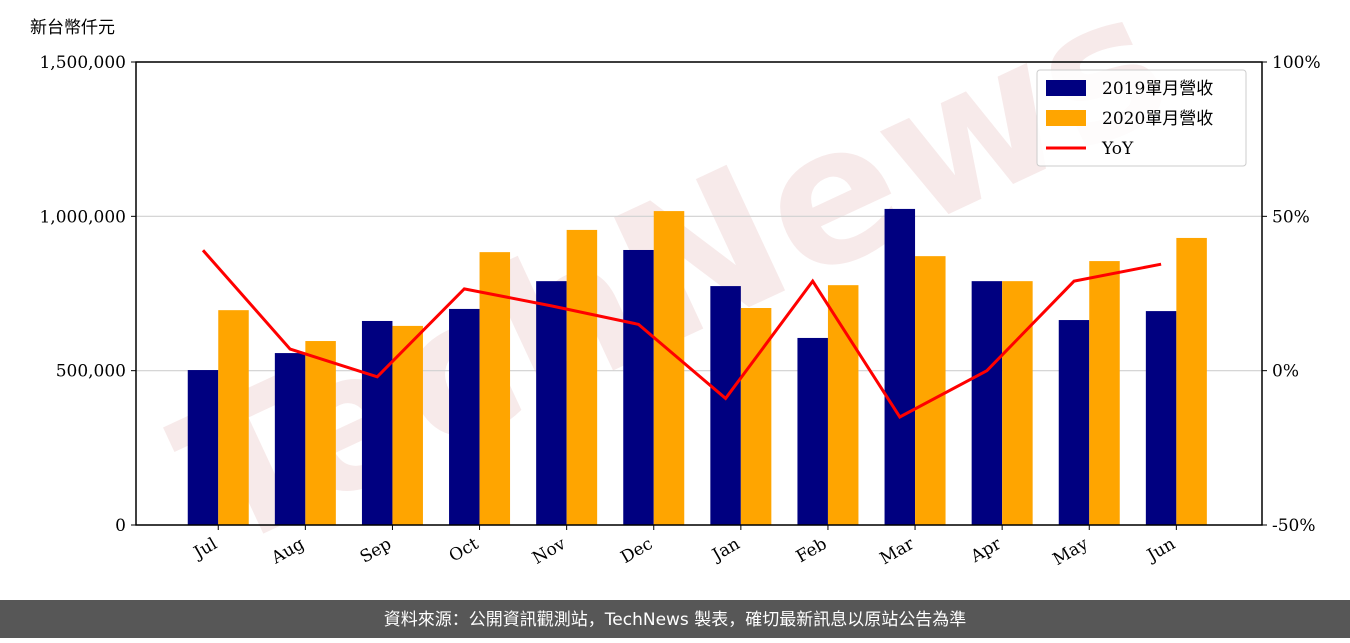  Describe the element at coordinates (1296, 63) in the screenshot. I see `y2-tick-label: 100%` at that location.